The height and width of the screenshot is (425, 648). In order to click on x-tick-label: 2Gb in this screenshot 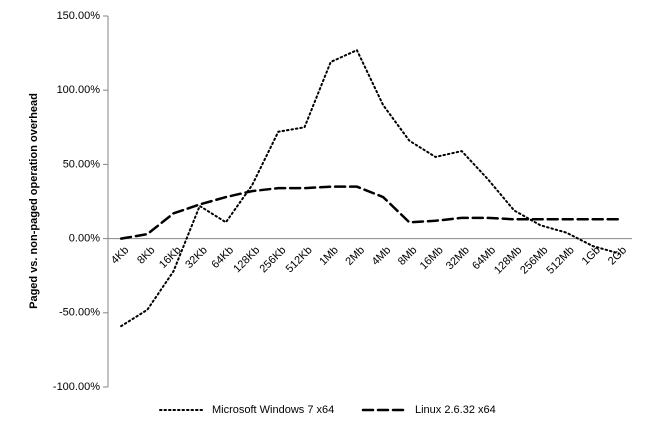, I will do `click(617, 255)`.